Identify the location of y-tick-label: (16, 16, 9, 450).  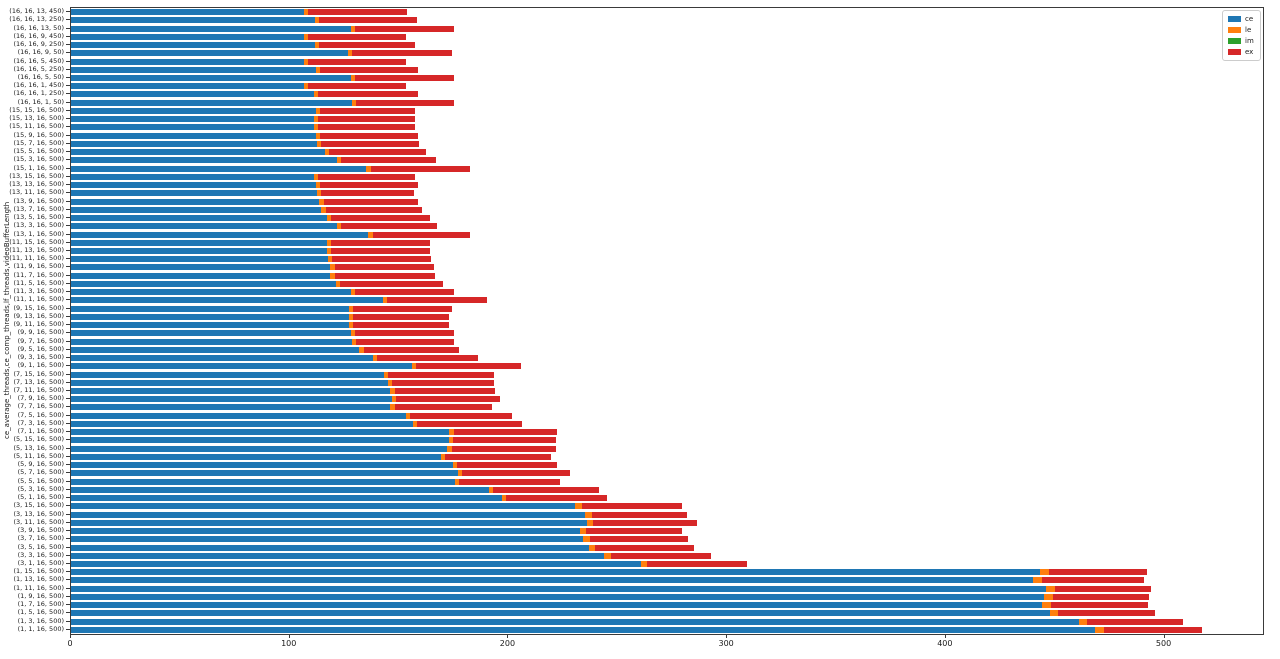
(38, 35).